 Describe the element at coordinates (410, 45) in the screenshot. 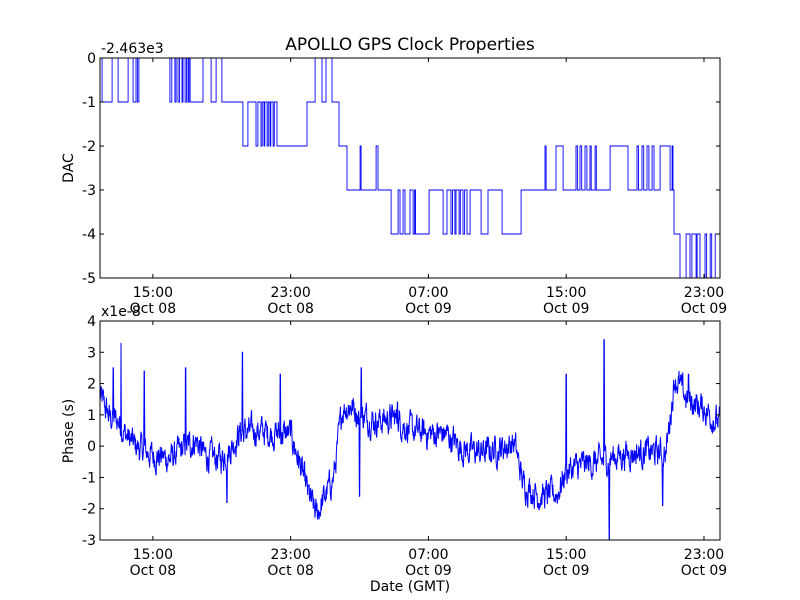

I see `chart-title: APOLLO GPS Clock Properties` at that location.